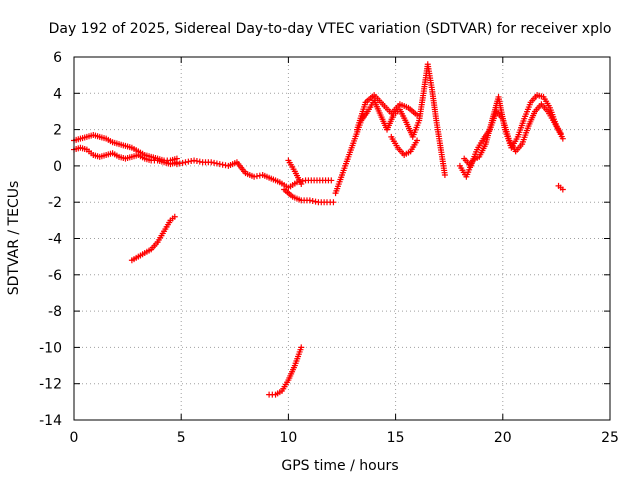 The height and width of the screenshot is (480, 640). Describe the element at coordinates (288, 438) in the screenshot. I see `x-tick-label: 10` at that location.